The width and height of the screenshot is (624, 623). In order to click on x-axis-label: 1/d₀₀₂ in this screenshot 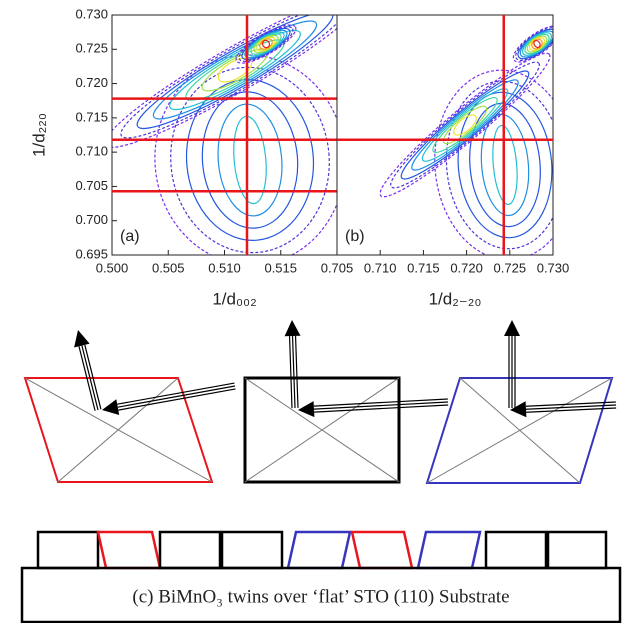, I will do `click(234, 298)`.